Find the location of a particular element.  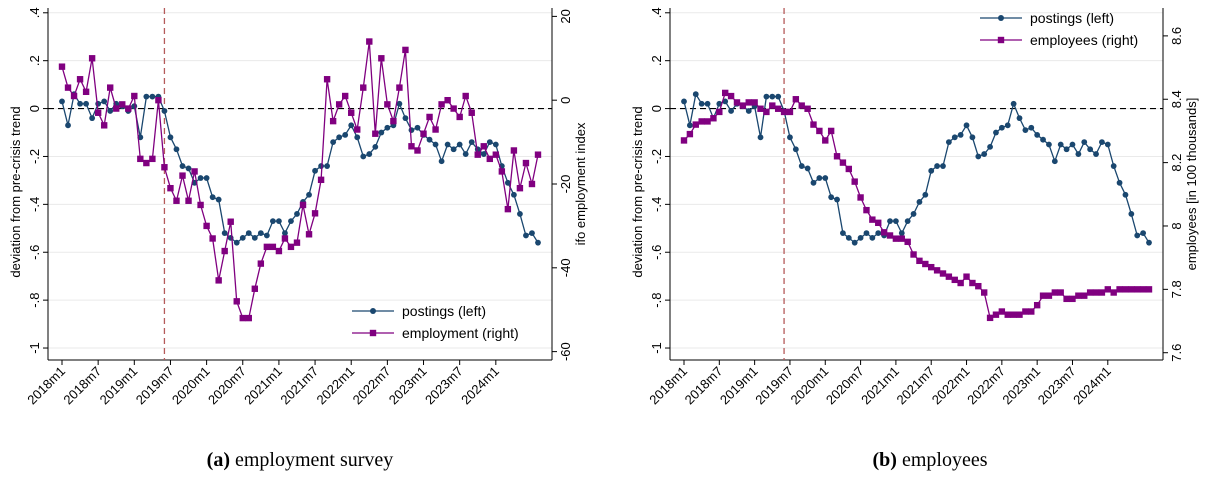

x-tick-label: 2021m1 is located at coordinates (880, 386).